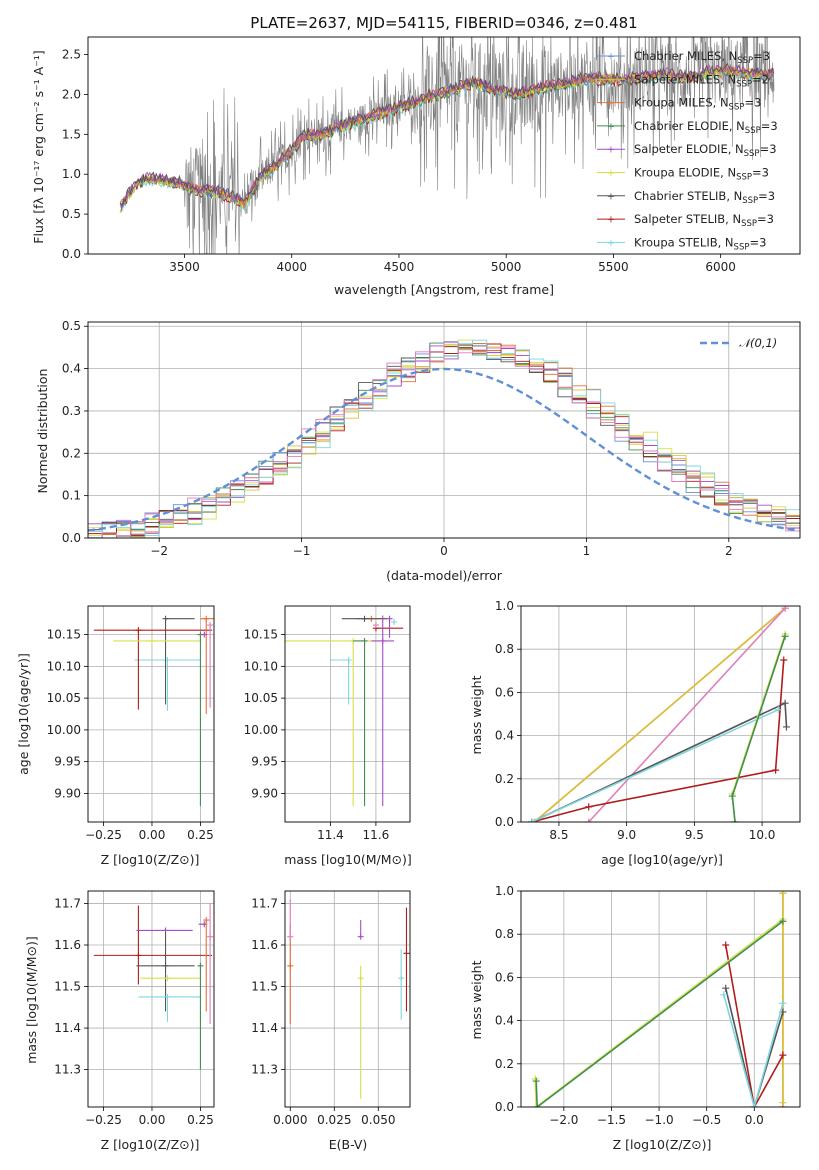 Image resolution: width=819 pixels, height=1170 pixels. What do you see at coordinates (327, 724) in the screenshot?
I see `age_vs_mass-axes: 11.4 11.6 9.90 9.95 10.00 10.05 10.10 10.15` at bounding box center [327, 724].